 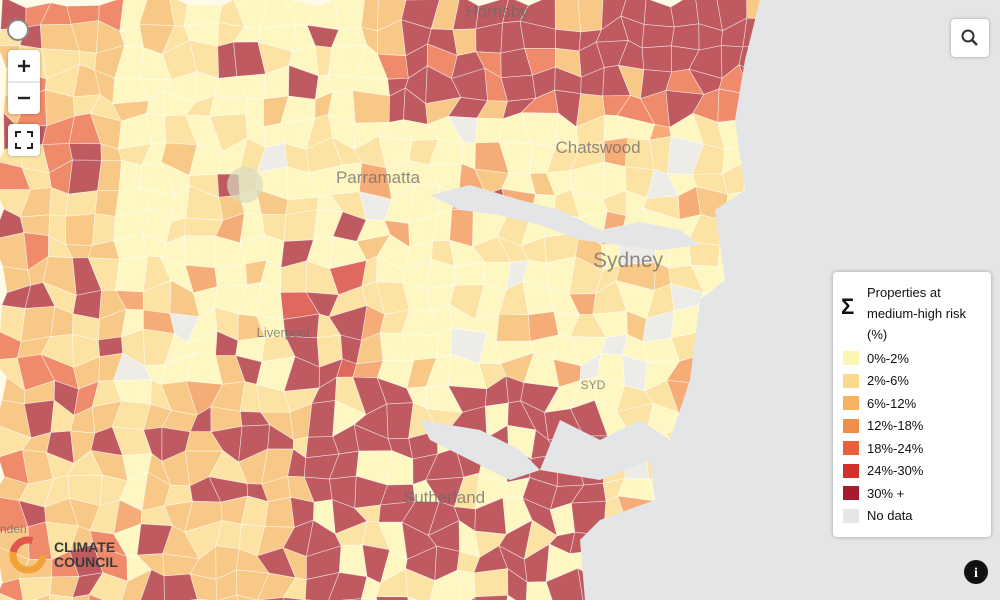 What do you see at coordinates (24, 140) in the screenshot?
I see `fullscreen-button` at bounding box center [24, 140].